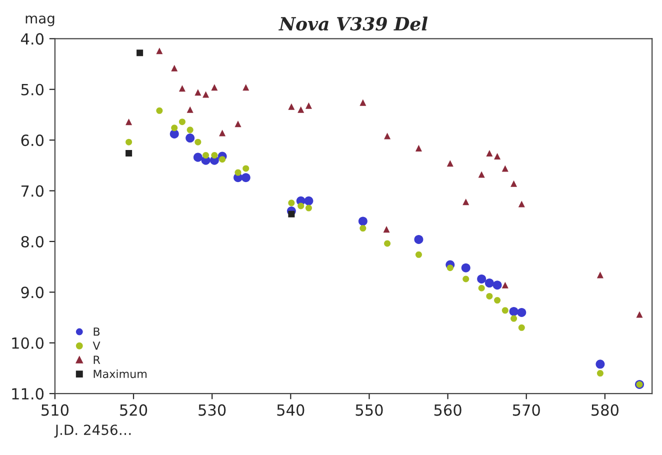 The image size is (662, 455). I want to click on x-tick-label: 540, so click(290, 410).